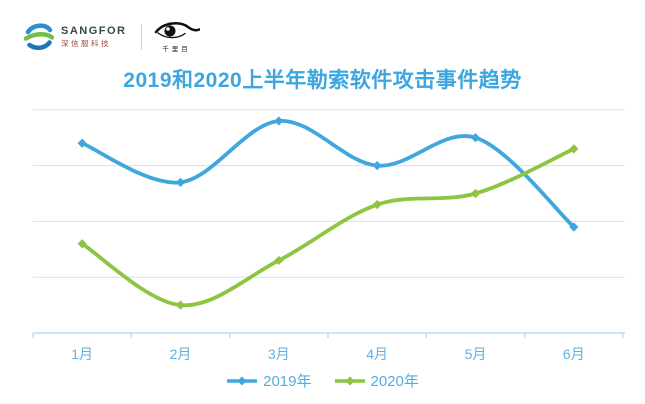 This screenshot has height=404, width=645. What do you see at coordinates (86, 43) in the screenshot?
I see `sangfor-subtitle: 深信服科技` at bounding box center [86, 43].